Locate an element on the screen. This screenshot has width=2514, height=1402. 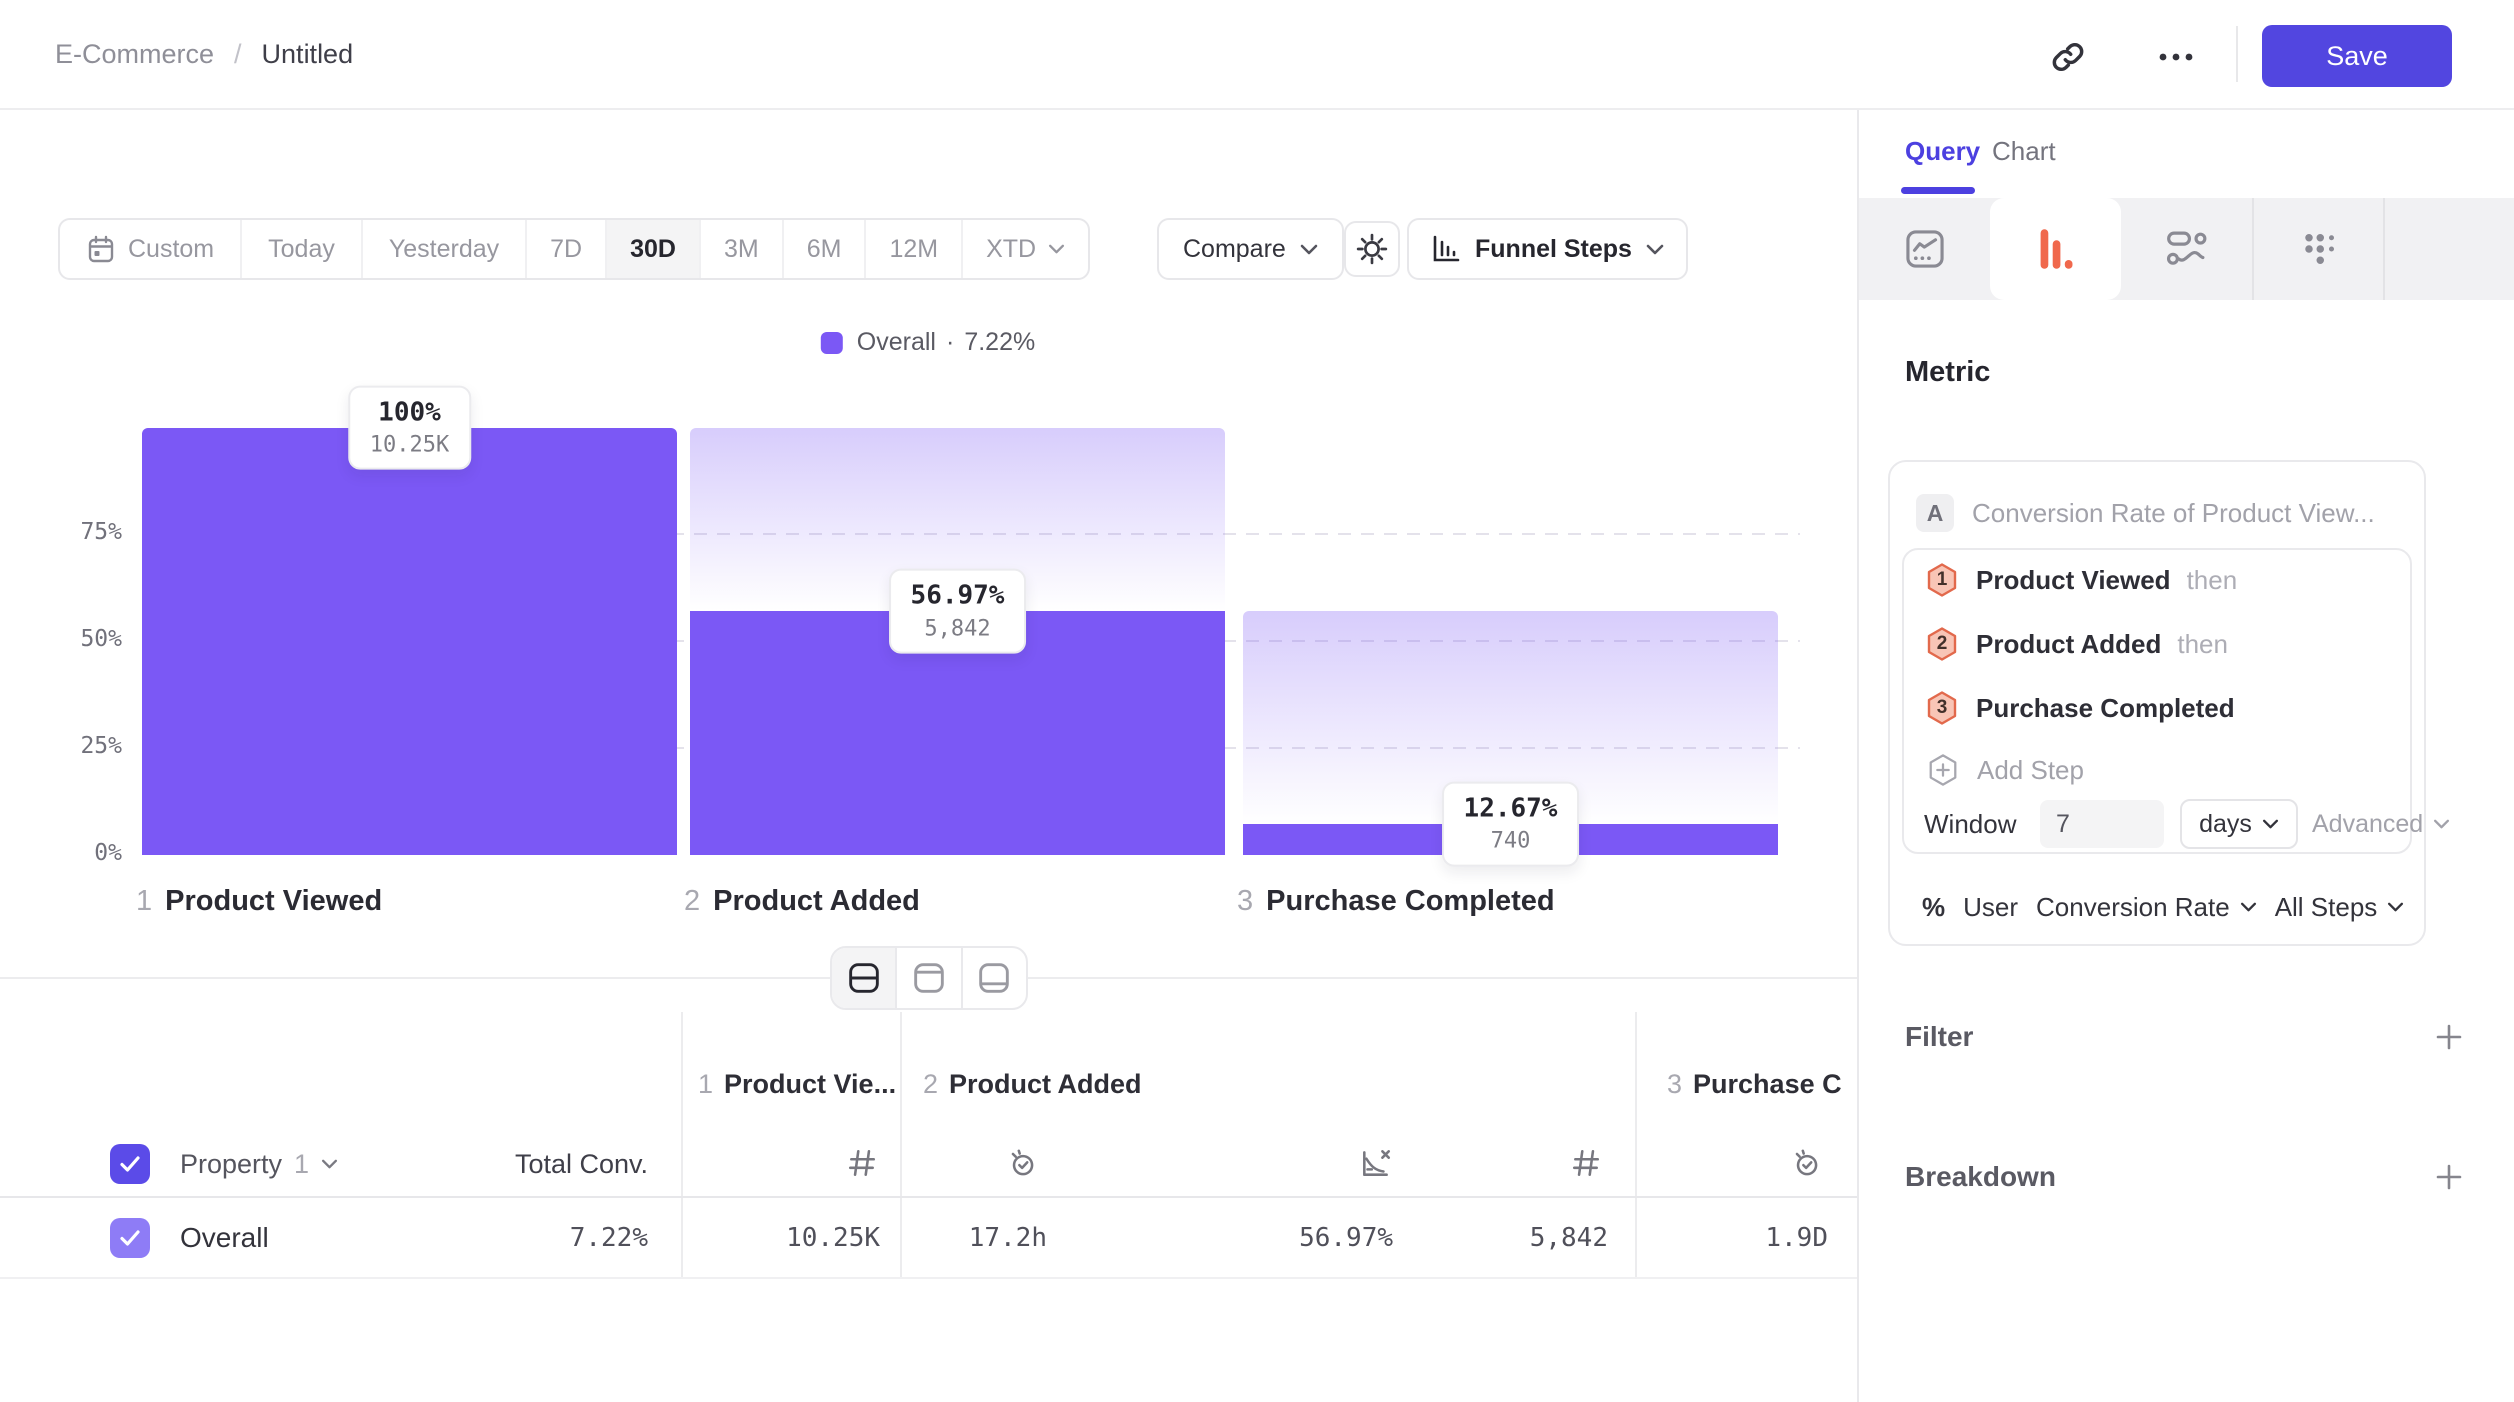
add-breakdown-button is located at coordinates (2449, 1177).